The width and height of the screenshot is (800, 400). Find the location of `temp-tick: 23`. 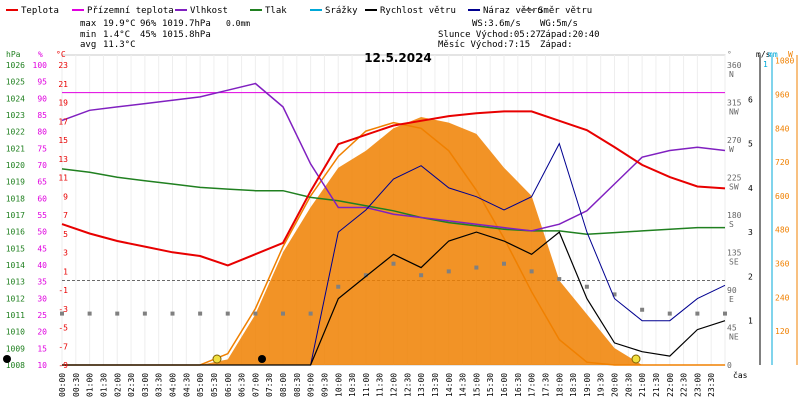

temp-tick: 23 is located at coordinates (63, 65).